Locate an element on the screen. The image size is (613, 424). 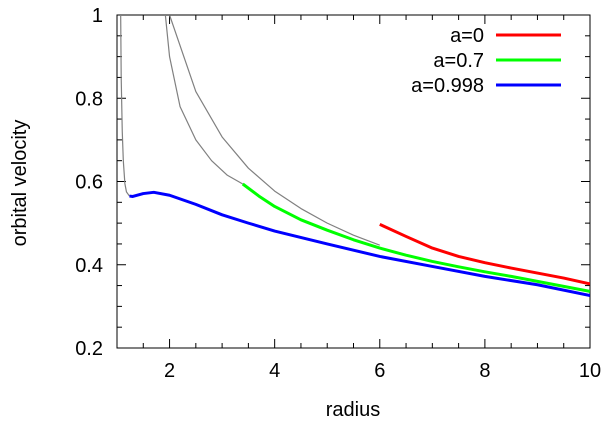
y-tick-label: 0.4 is located at coordinates (89, 266).